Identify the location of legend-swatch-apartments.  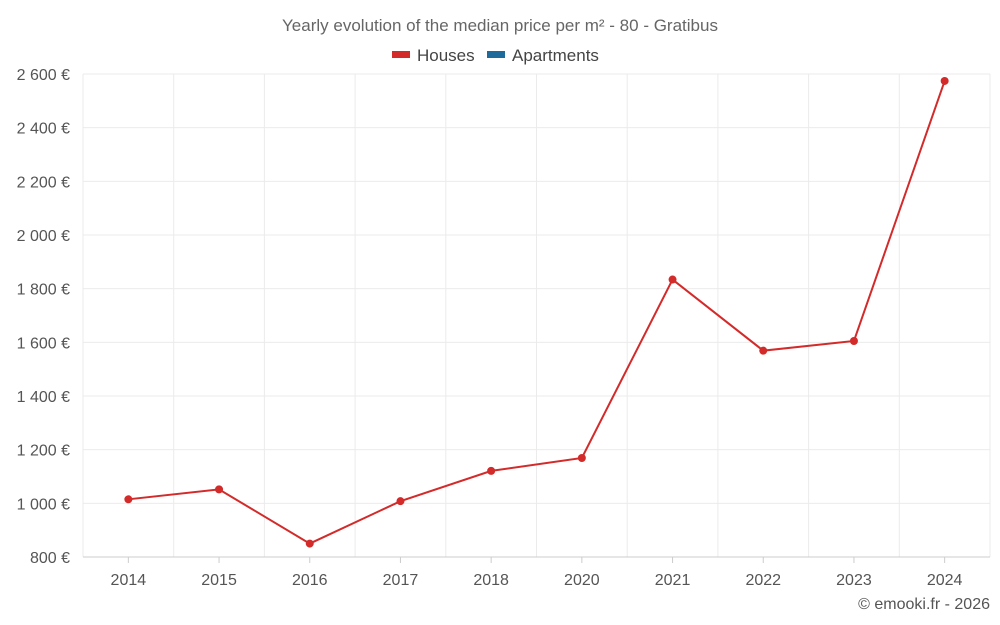
(496, 54).